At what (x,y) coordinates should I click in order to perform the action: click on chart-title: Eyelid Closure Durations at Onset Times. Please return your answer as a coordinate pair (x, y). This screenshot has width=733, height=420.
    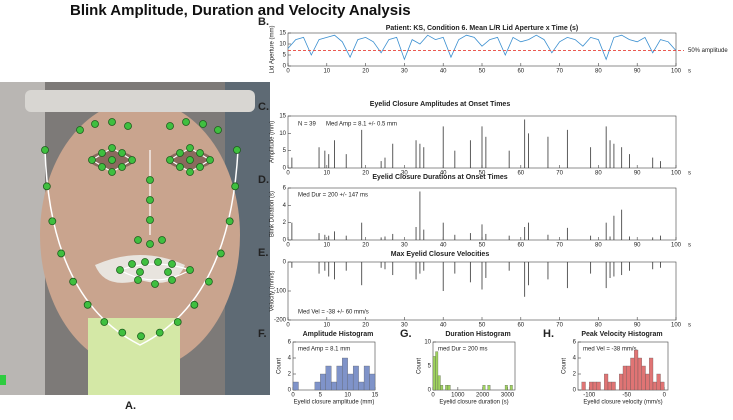
    Looking at the image, I should click on (439, 177).